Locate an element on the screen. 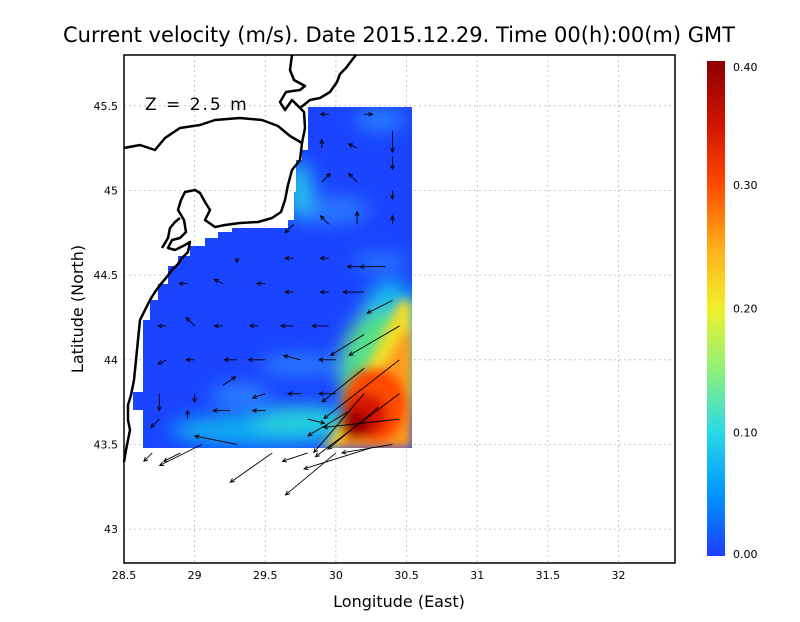 This screenshot has width=800, height=622. colorbar is located at coordinates (716, 308).